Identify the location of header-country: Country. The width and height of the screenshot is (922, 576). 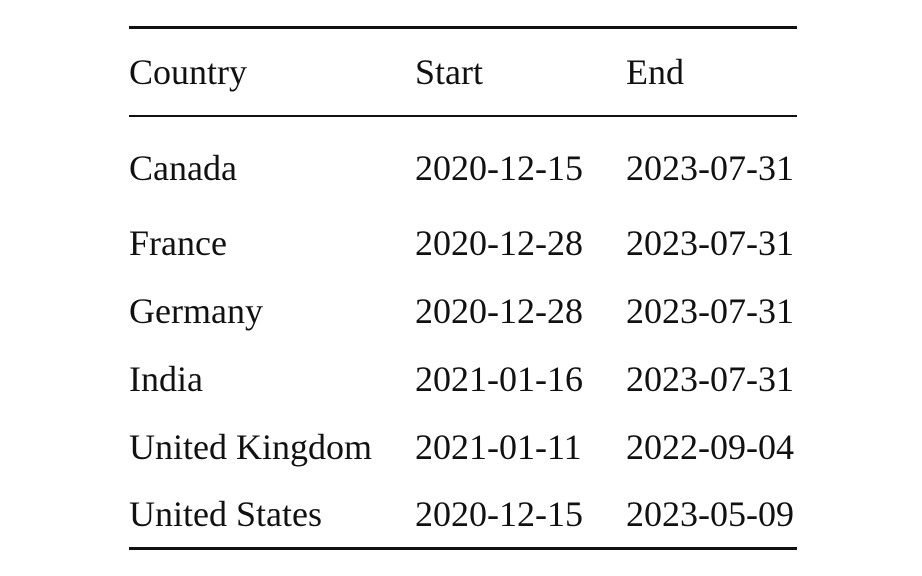
(188, 72).